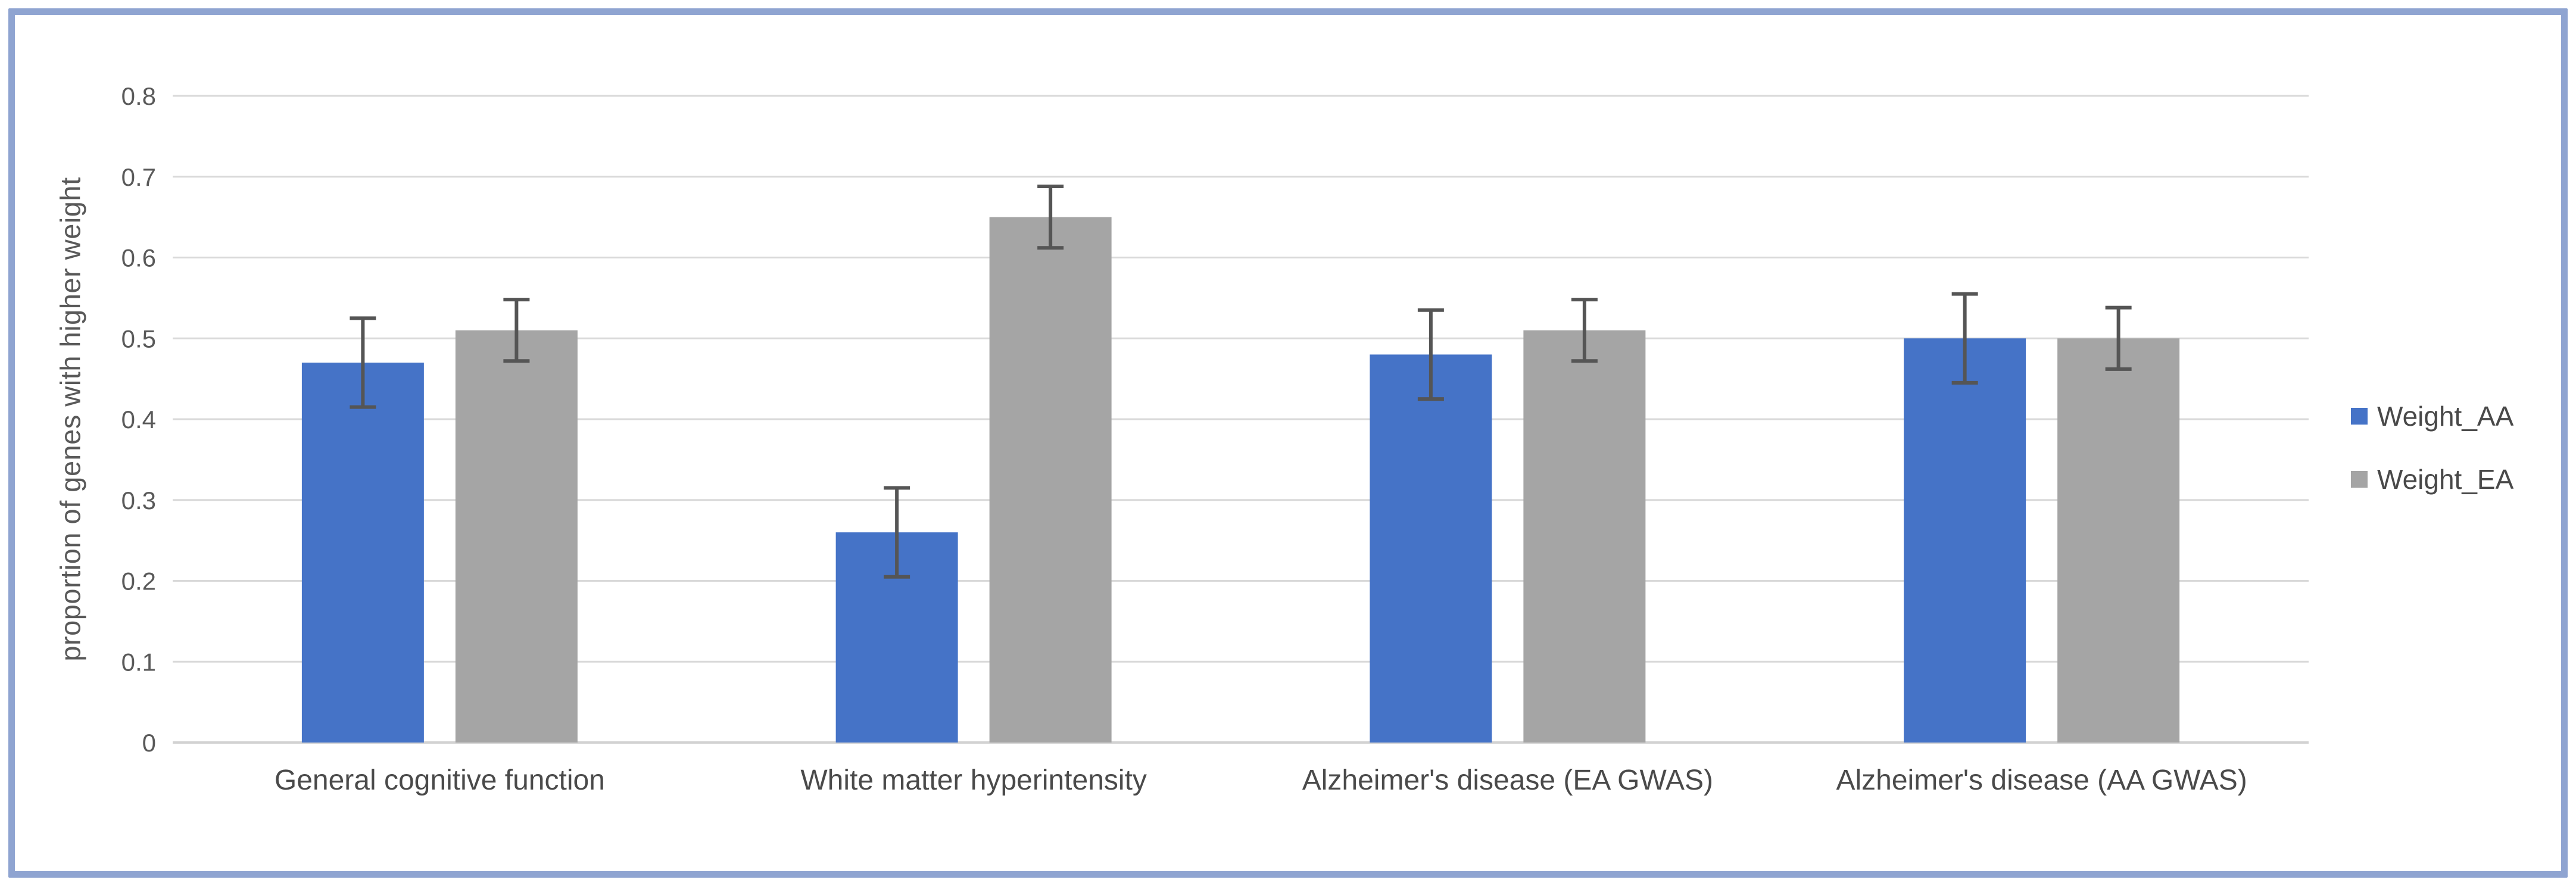 The height and width of the screenshot is (889, 2576). What do you see at coordinates (138, 419) in the screenshot?
I see `y-tick-label: 0.4` at bounding box center [138, 419].